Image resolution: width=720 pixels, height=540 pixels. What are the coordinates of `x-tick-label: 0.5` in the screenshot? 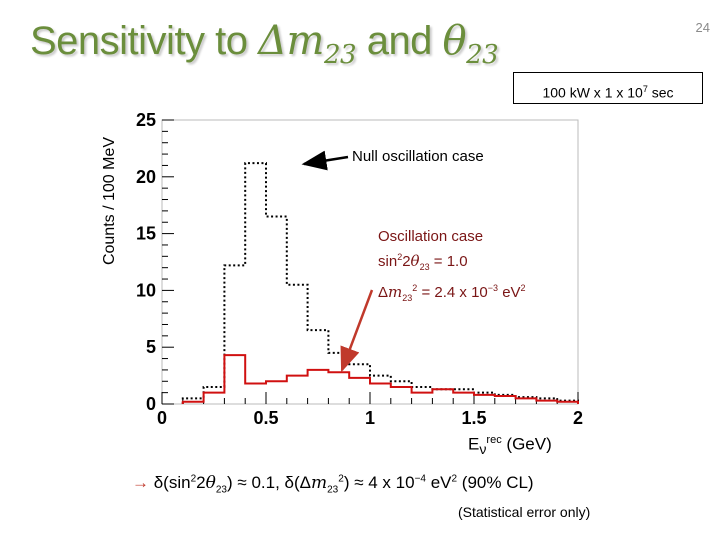 It's located at (265, 418).